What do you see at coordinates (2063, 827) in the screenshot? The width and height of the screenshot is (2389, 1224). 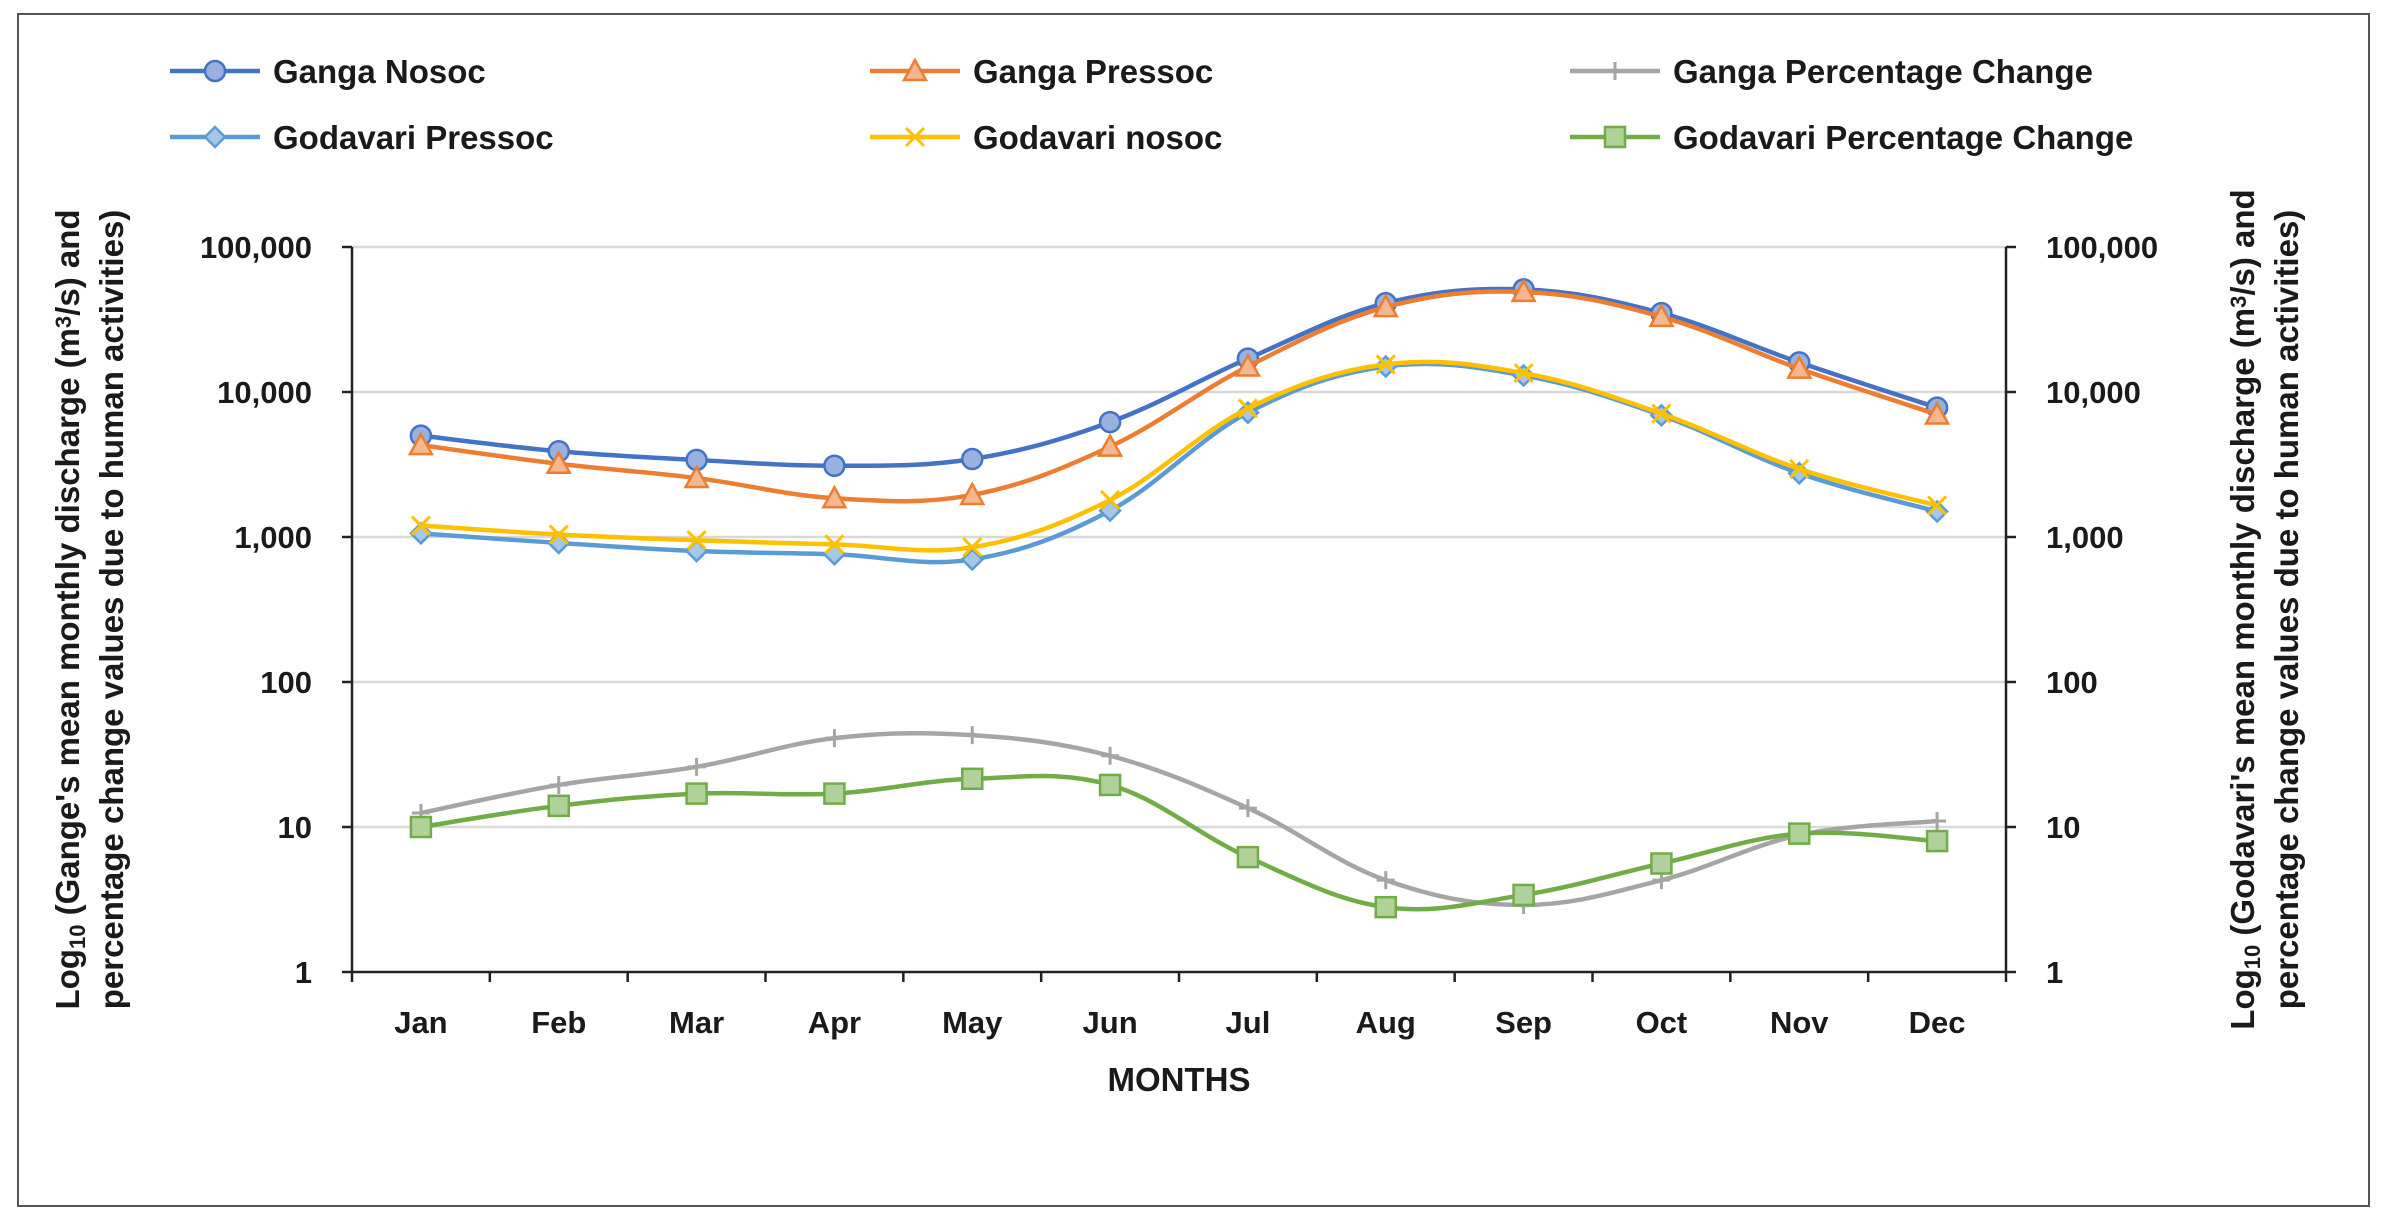 I see `y-tick-label-right: 10` at bounding box center [2063, 827].